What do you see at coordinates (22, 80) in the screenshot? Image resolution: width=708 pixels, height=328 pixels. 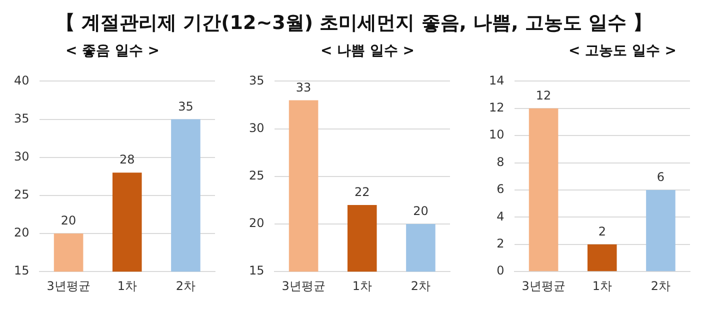 I see `y-tick-label: 40` at bounding box center [22, 80].